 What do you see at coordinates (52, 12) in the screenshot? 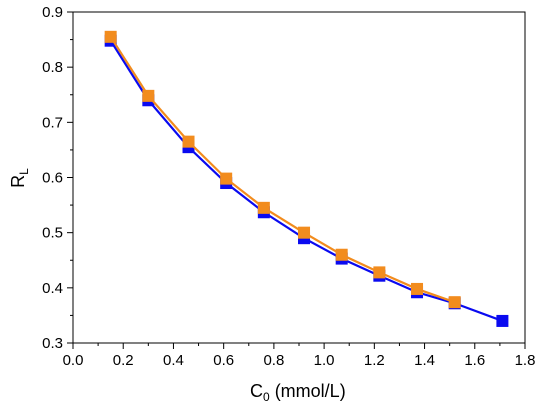
I see `y-tick-label: 0.9` at bounding box center [52, 12].